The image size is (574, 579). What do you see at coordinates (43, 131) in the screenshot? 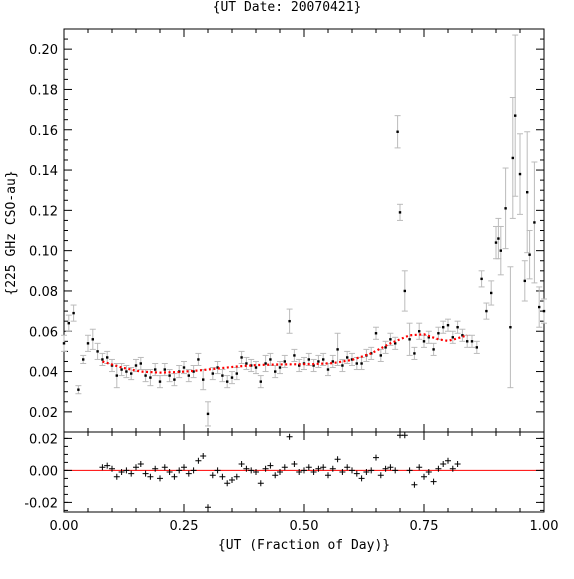
I see `y-tick-label: 0.16` at bounding box center [43, 131].